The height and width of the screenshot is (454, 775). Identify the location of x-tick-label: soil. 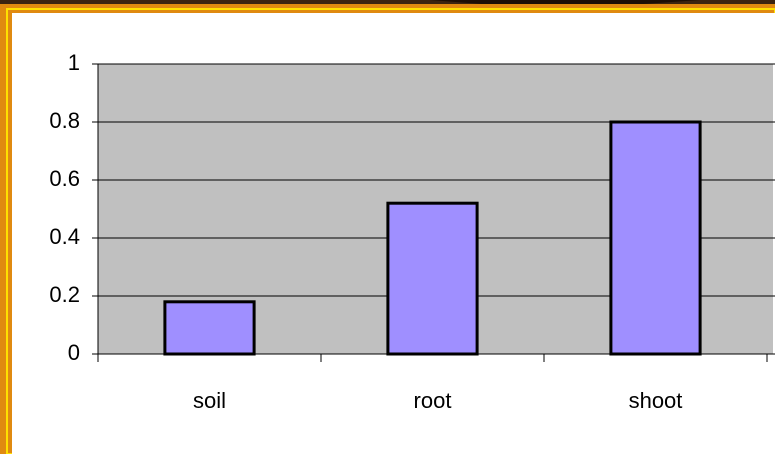
(209, 400).